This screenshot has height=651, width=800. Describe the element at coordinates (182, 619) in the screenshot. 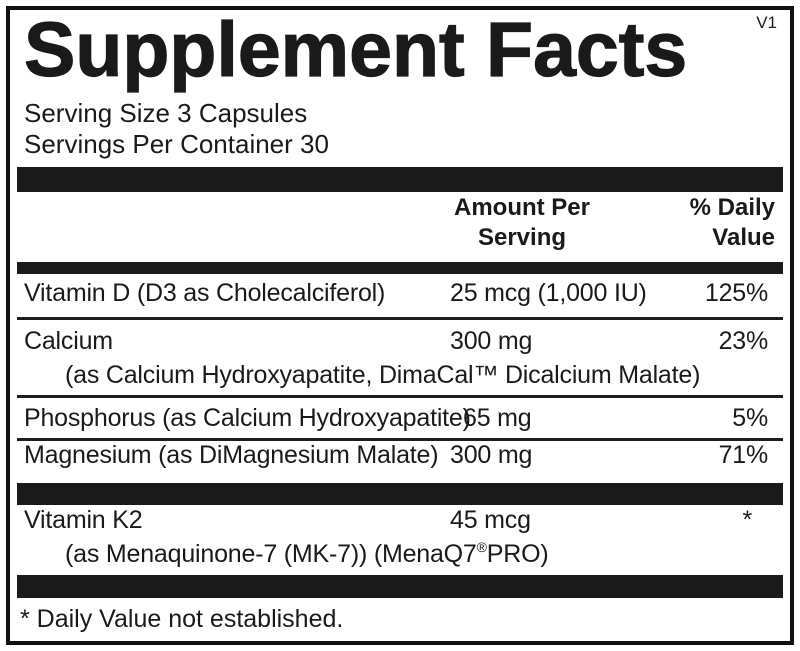

I see `daily-value-footnote: * Daily Value not established.` at that location.